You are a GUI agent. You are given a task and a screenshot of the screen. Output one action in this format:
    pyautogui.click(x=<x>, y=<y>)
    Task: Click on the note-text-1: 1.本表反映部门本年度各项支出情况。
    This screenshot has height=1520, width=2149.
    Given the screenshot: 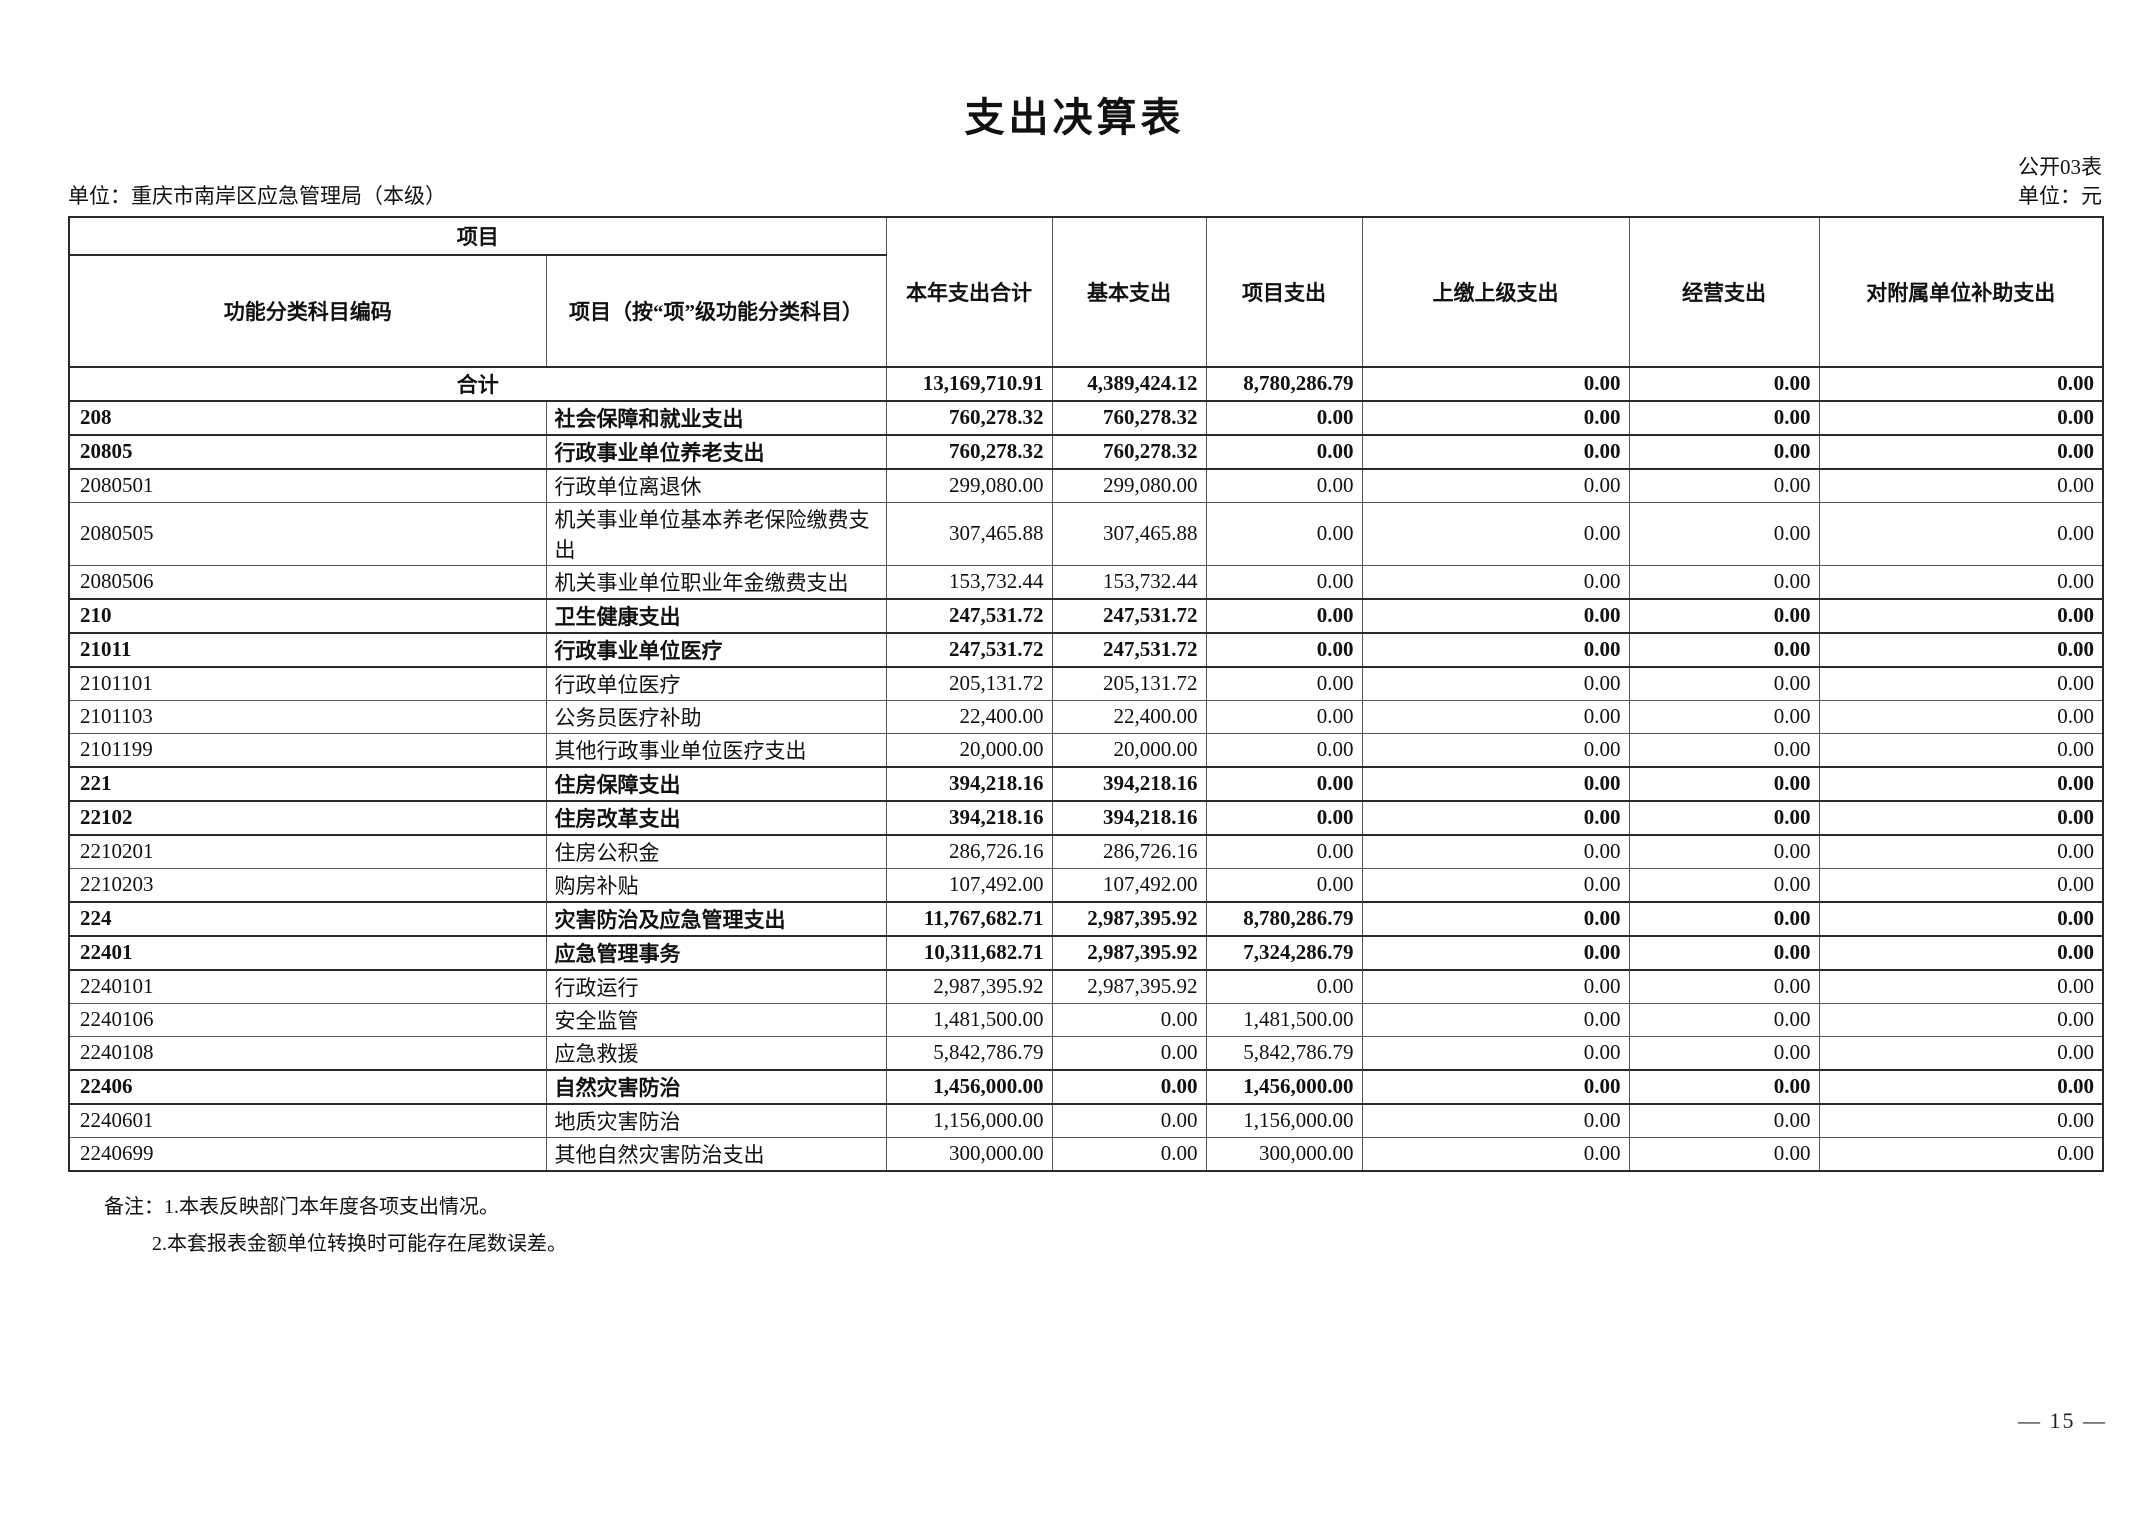 What is the action you would take?
    pyautogui.click(x=331, y=1206)
    